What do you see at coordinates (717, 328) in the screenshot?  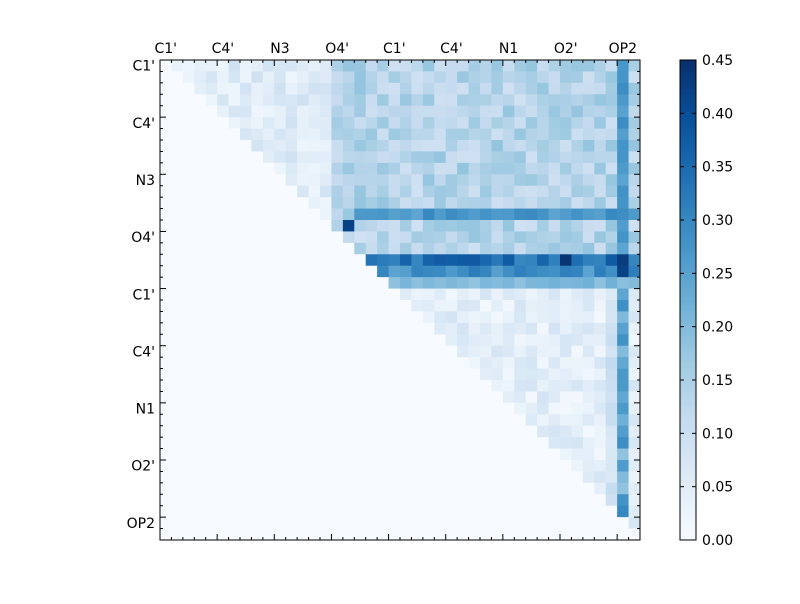 I see `colorbar-tick-label: 0.20` at bounding box center [717, 328].